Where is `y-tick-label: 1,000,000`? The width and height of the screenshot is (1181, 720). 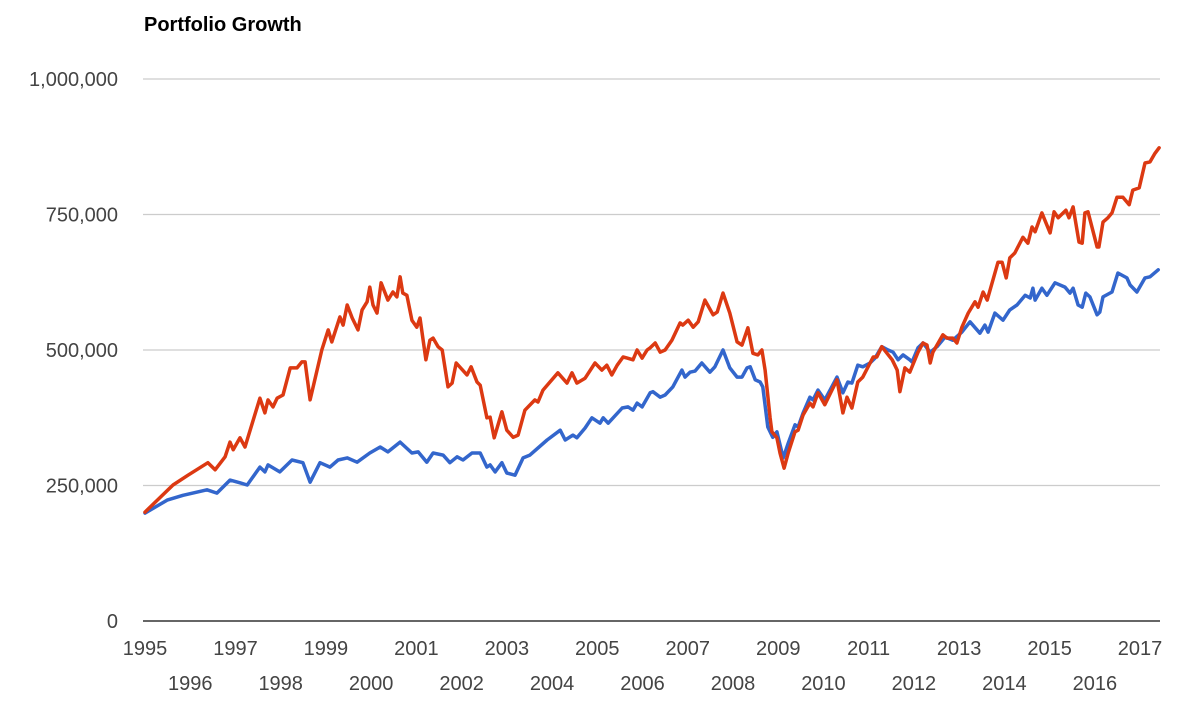 y-tick-label: 1,000,000 is located at coordinates (73, 80).